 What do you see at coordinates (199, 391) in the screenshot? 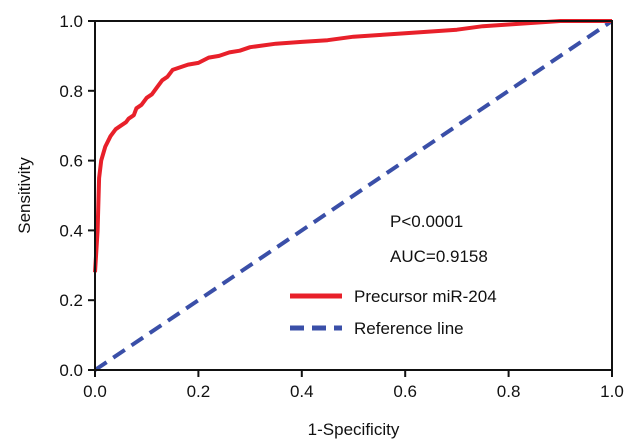
I see `x-tick-label: 0.2` at bounding box center [199, 391].